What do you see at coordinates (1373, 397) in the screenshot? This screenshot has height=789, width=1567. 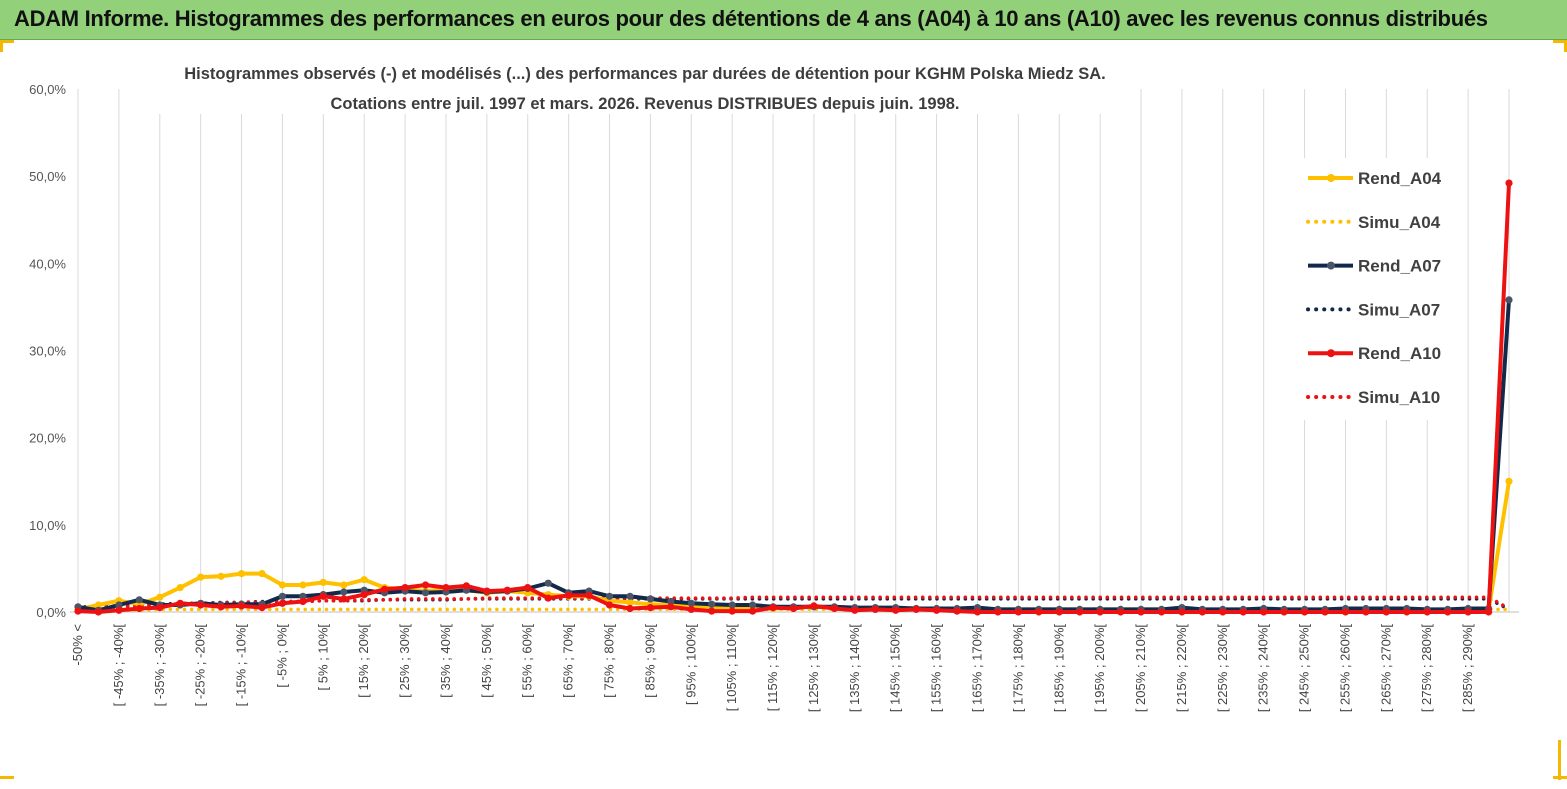 I see `legend-item-Simu_A10: Simu_A10` at bounding box center [1373, 397].